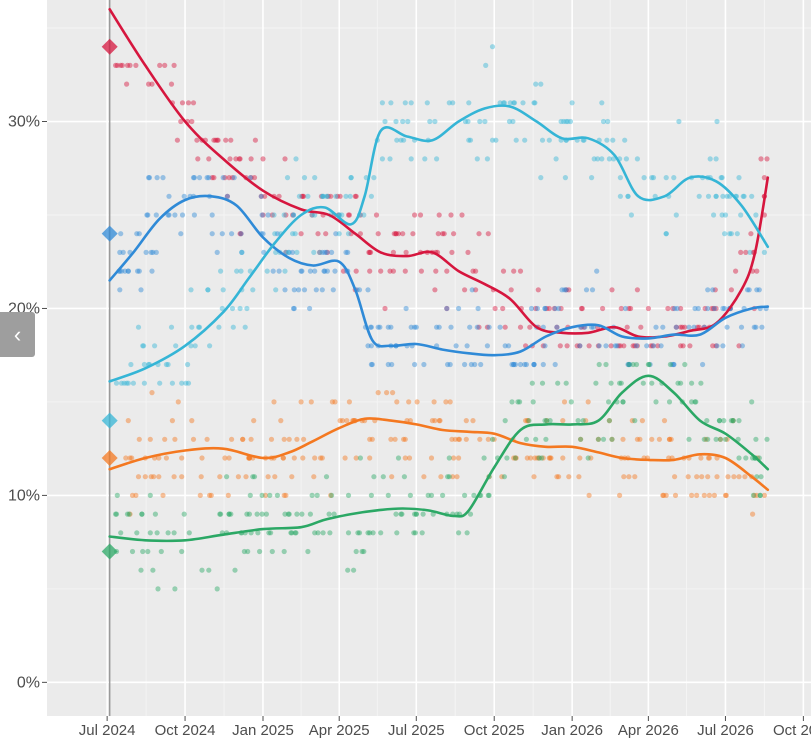 The image size is (811, 753). I want to click on x-tick-label: Oct 2024, so click(185, 730).